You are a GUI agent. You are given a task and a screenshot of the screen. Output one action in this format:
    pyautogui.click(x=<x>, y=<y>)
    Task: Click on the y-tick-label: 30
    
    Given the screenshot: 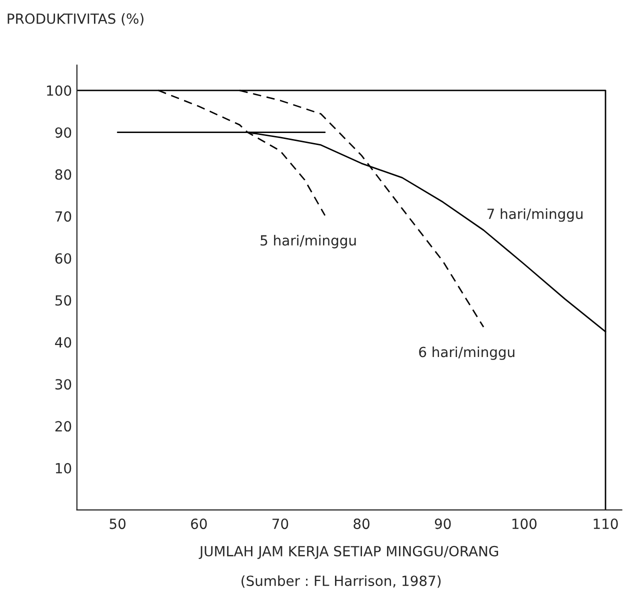 What is the action you would take?
    pyautogui.click(x=63, y=384)
    